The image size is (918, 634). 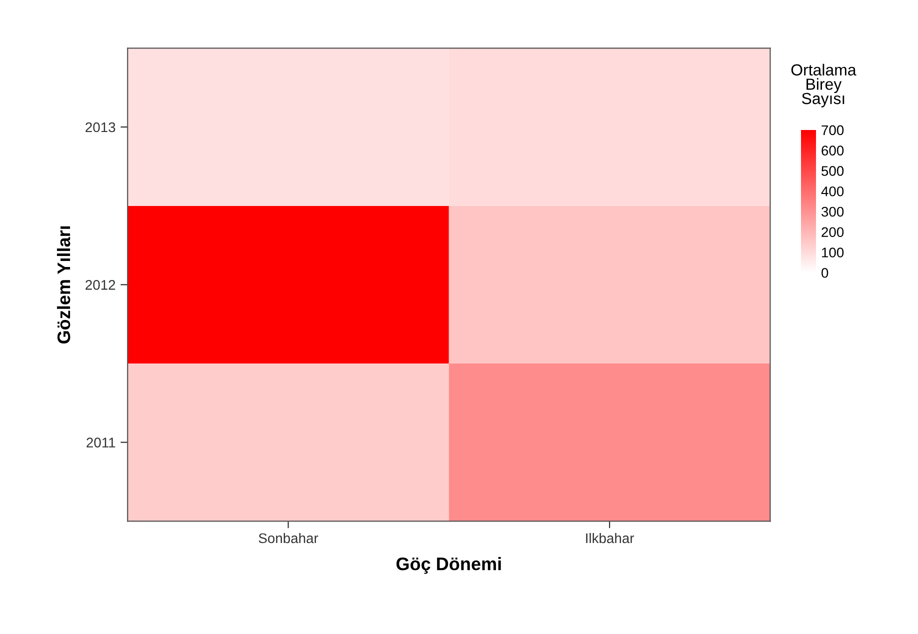 I want to click on color-bar-label: 700, so click(x=833, y=130).